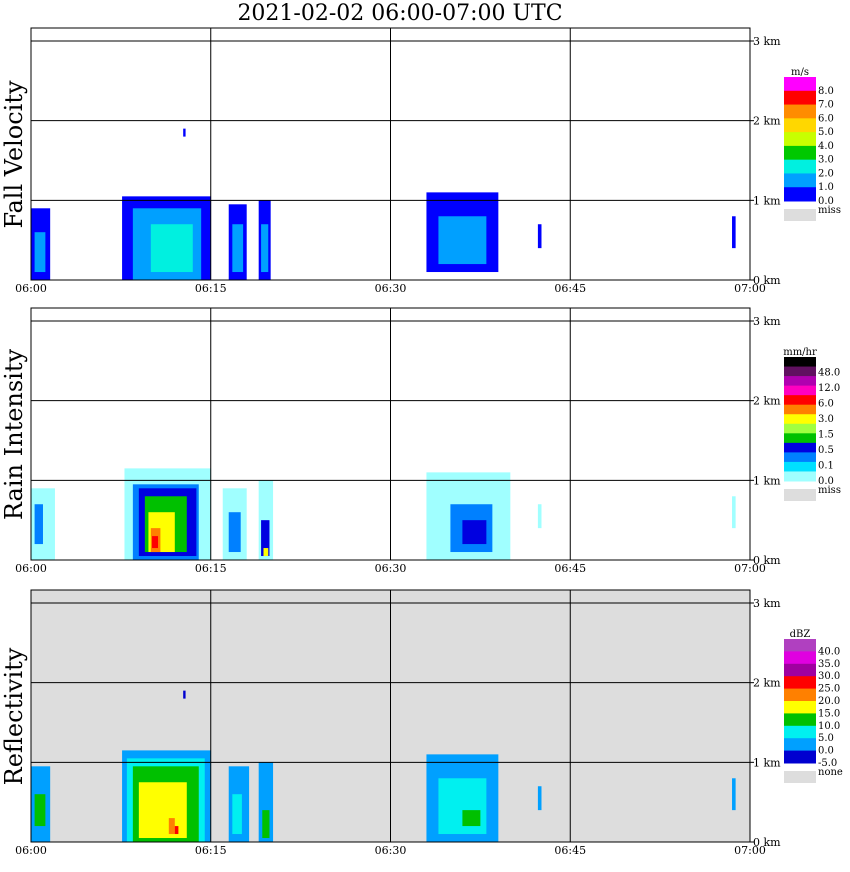 Image resolution: width=850 pixels, height=872 pixels. Describe the element at coordinates (826, 404) in the screenshot. I see `rain-intensity-legend-label: 6.0` at that location.